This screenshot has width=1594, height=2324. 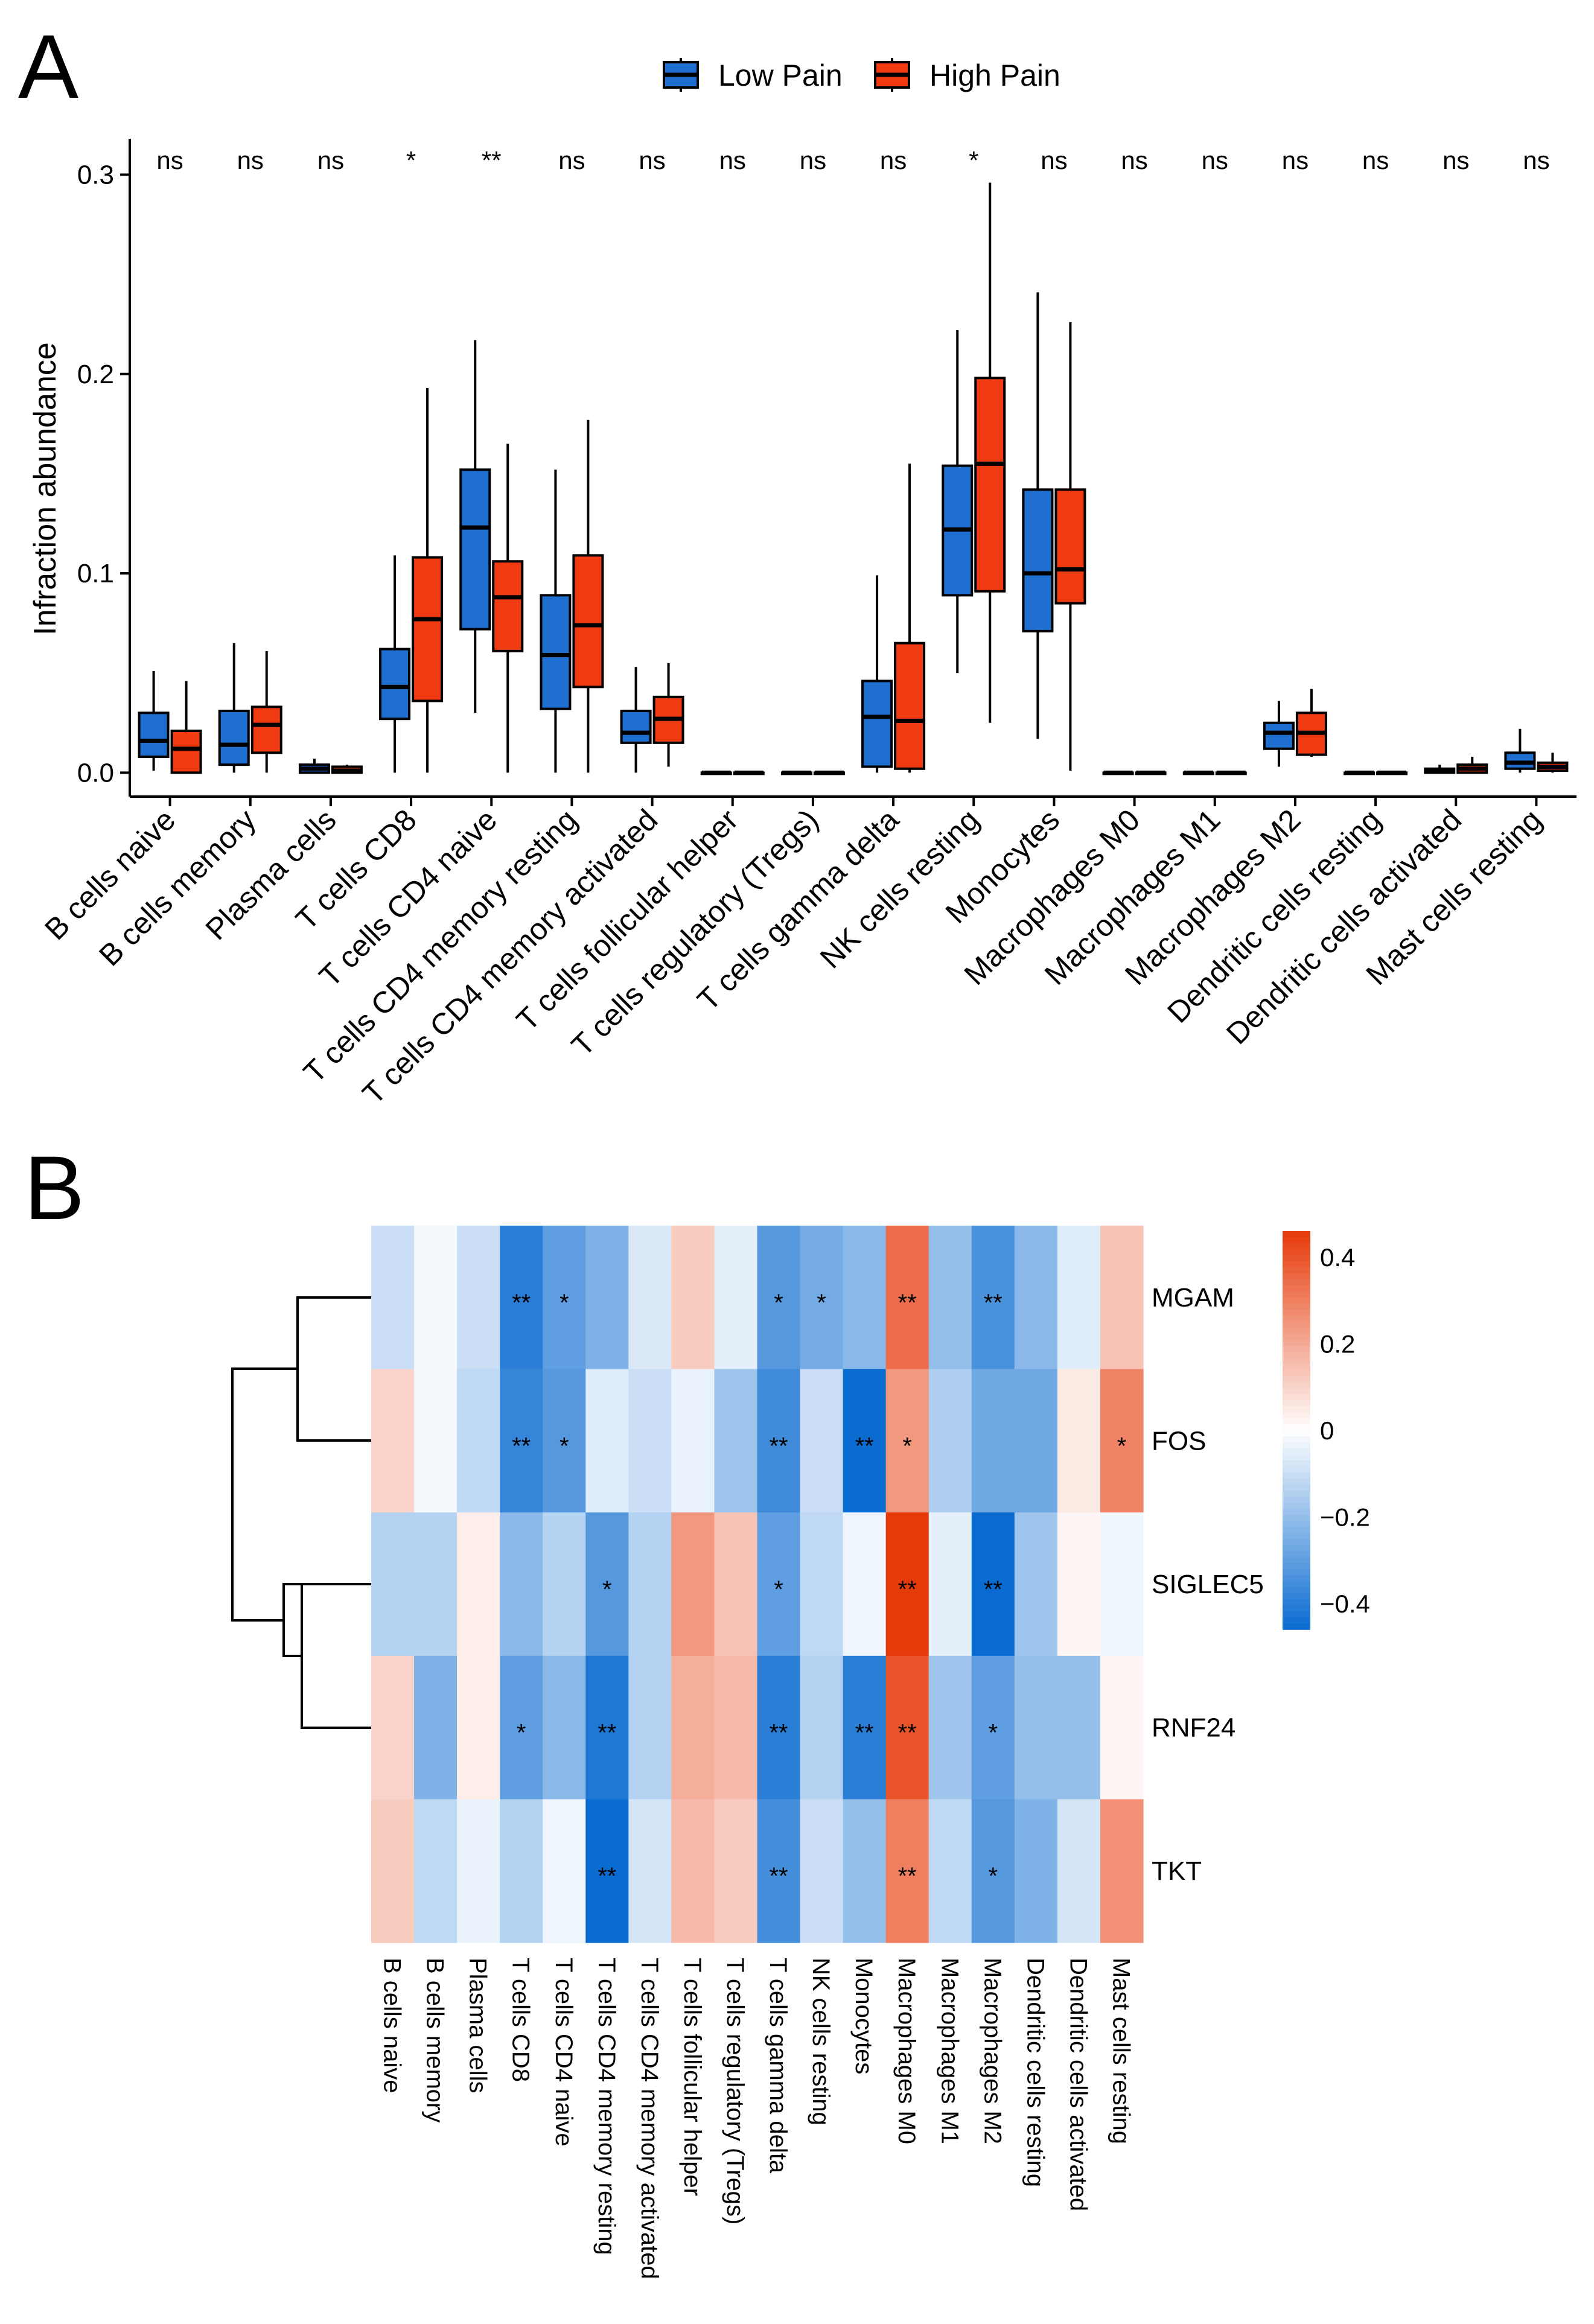 I want to click on heatmap-column-label: Plasma cells, so click(x=478, y=2026).